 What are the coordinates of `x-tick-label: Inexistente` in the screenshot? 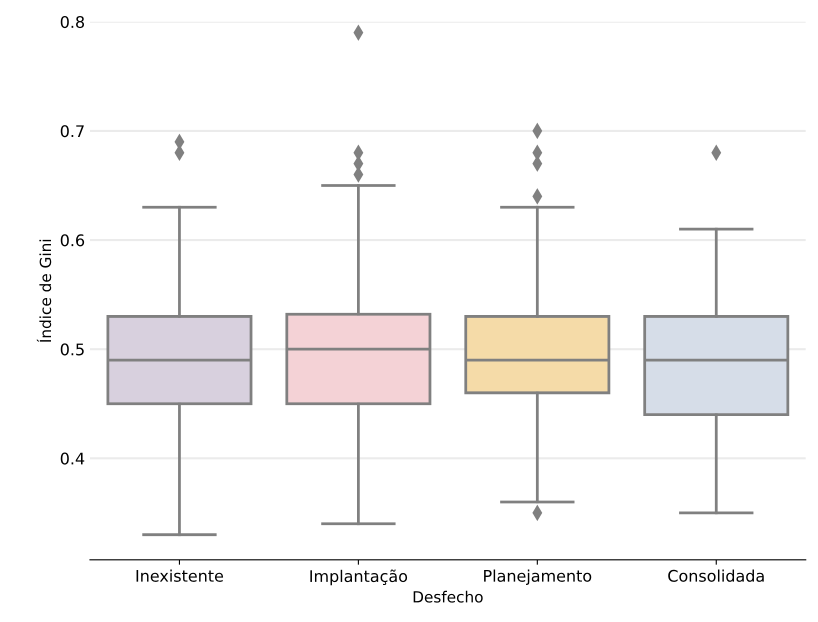 It's located at (180, 576).